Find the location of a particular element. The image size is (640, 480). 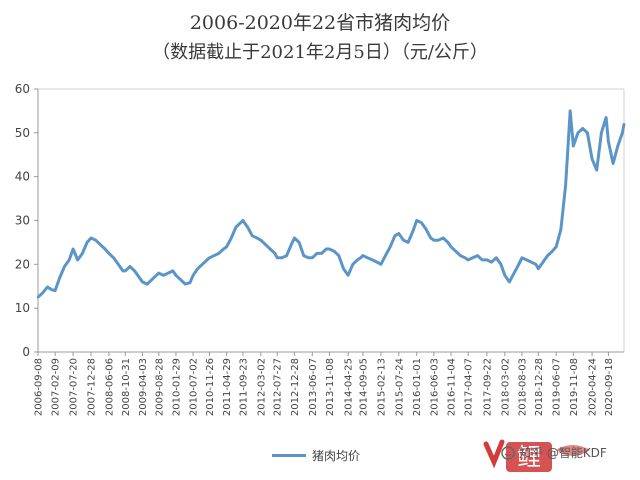

x-tick-label: 2019-11-08 is located at coordinates (574, 387).